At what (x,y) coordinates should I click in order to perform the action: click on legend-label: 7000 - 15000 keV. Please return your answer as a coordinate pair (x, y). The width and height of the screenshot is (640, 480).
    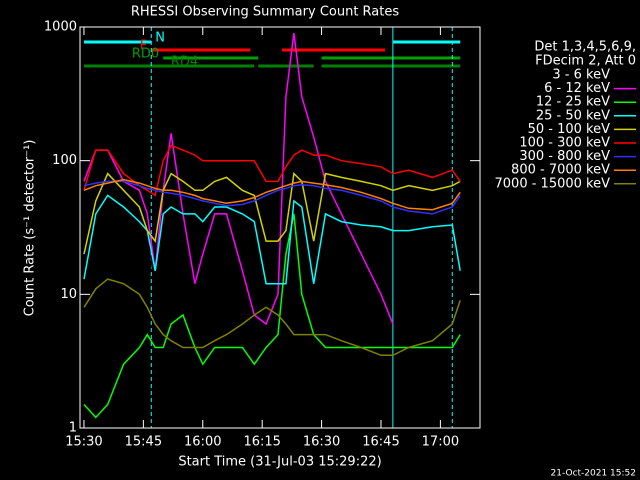
    Looking at the image, I should click on (553, 183).